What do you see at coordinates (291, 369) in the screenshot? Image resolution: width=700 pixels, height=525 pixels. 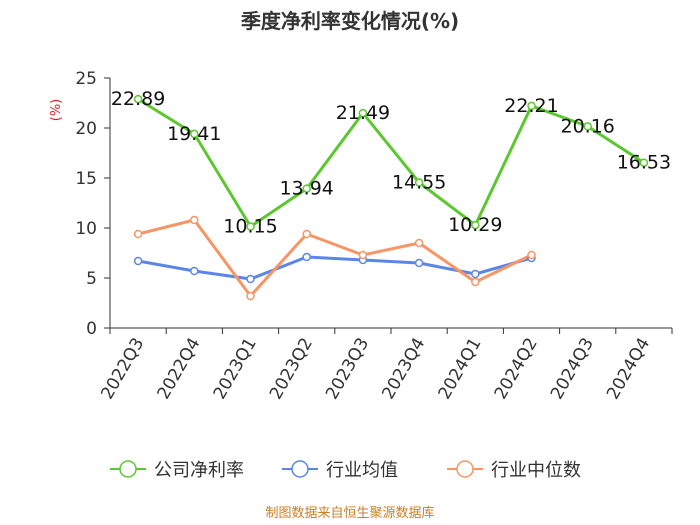 I see `x-tick-label: 2023Q2` at bounding box center [291, 369].